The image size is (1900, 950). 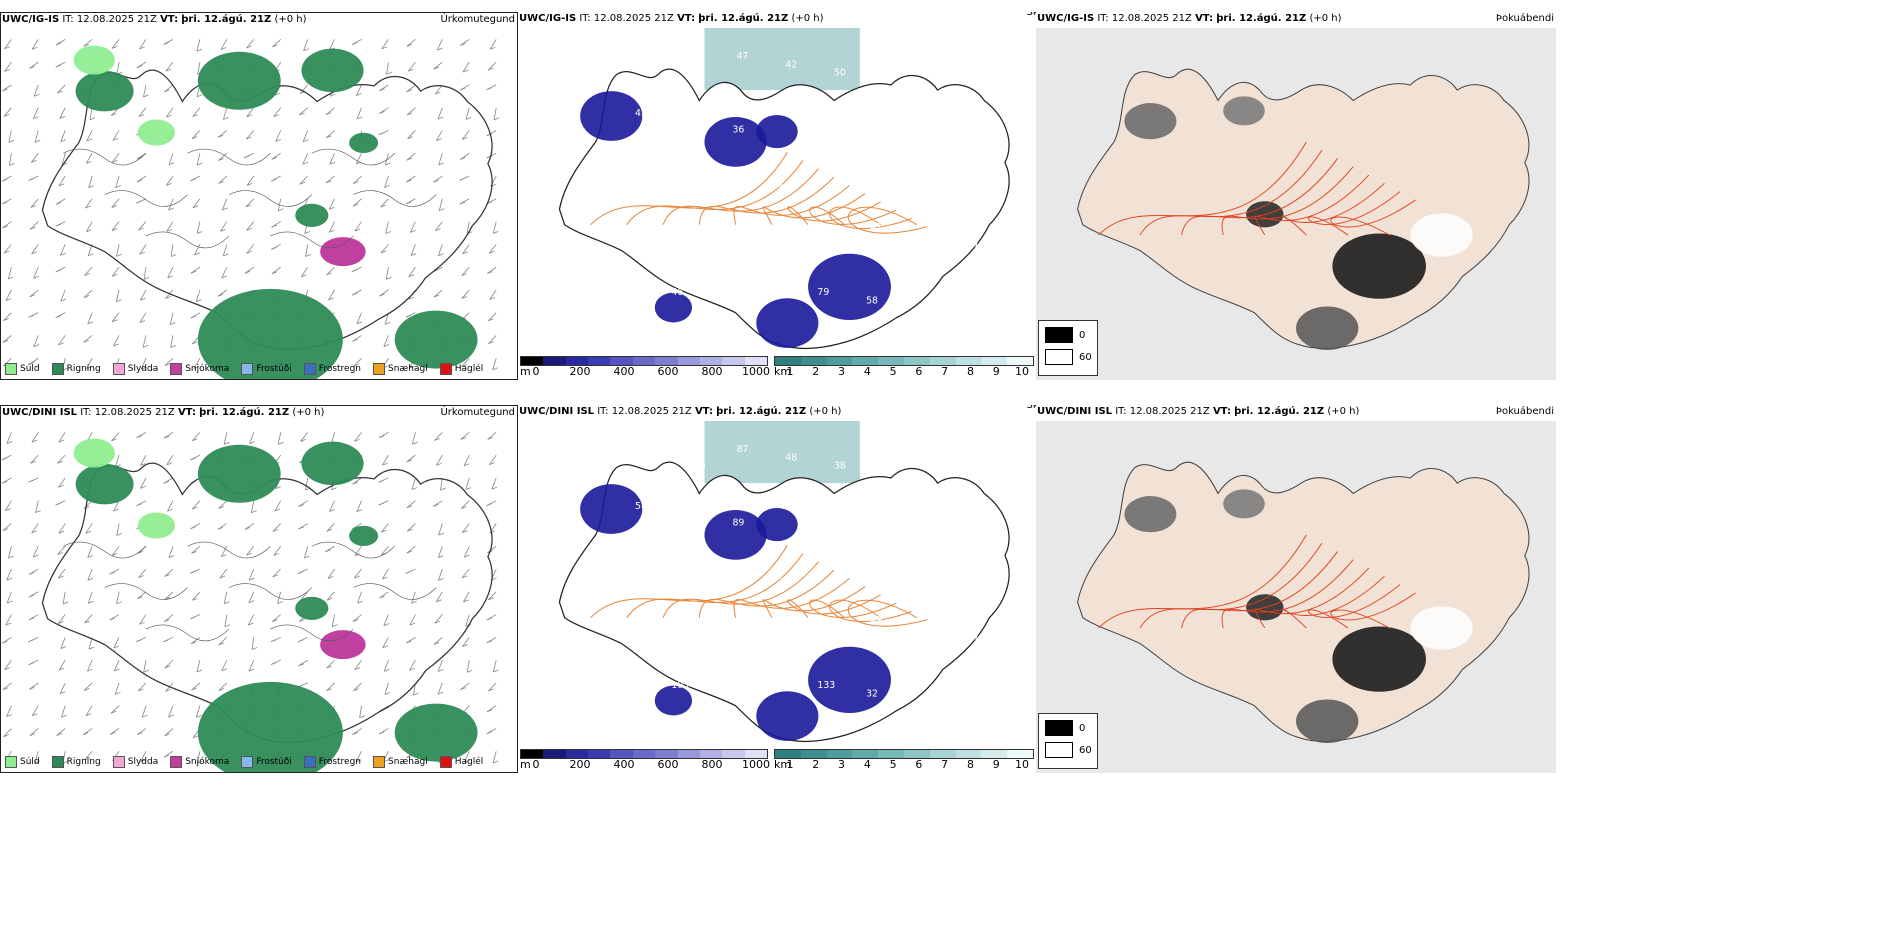 I want to click on legend-item: Frostúði, so click(x=266, y=369).